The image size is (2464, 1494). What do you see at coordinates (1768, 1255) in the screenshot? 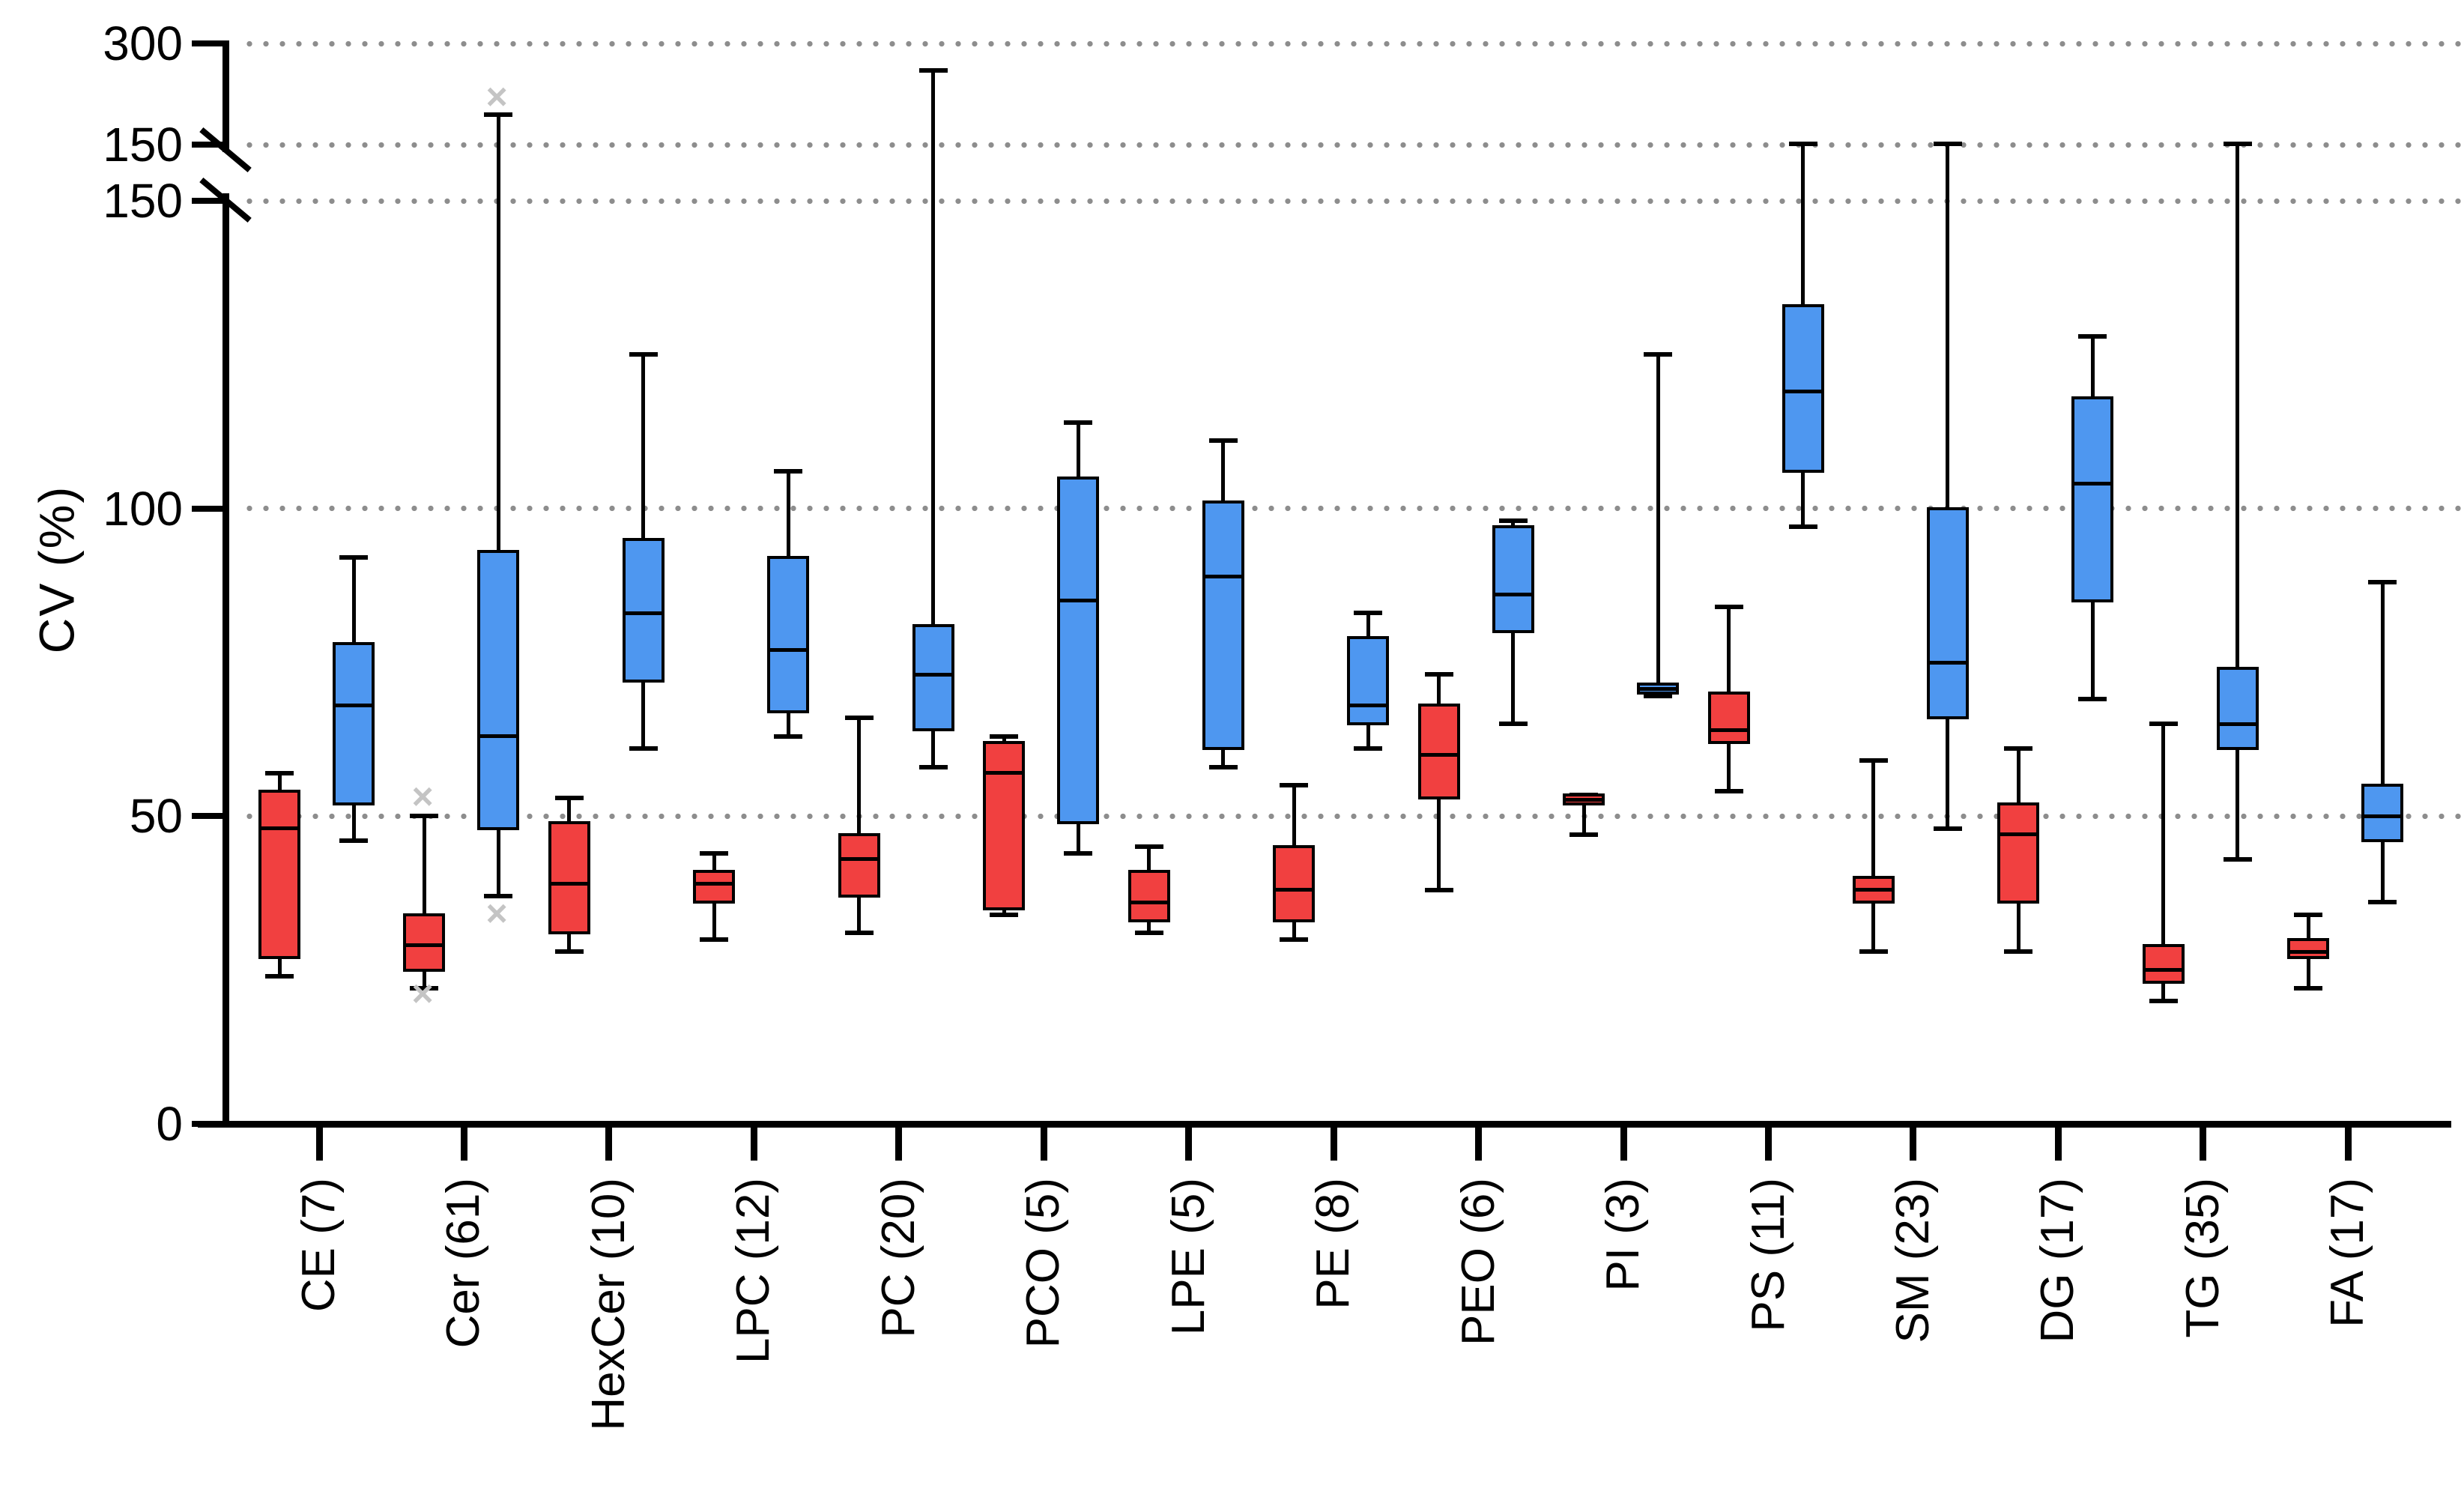
I see `x-category-label: PS (11)` at bounding box center [1768, 1255].